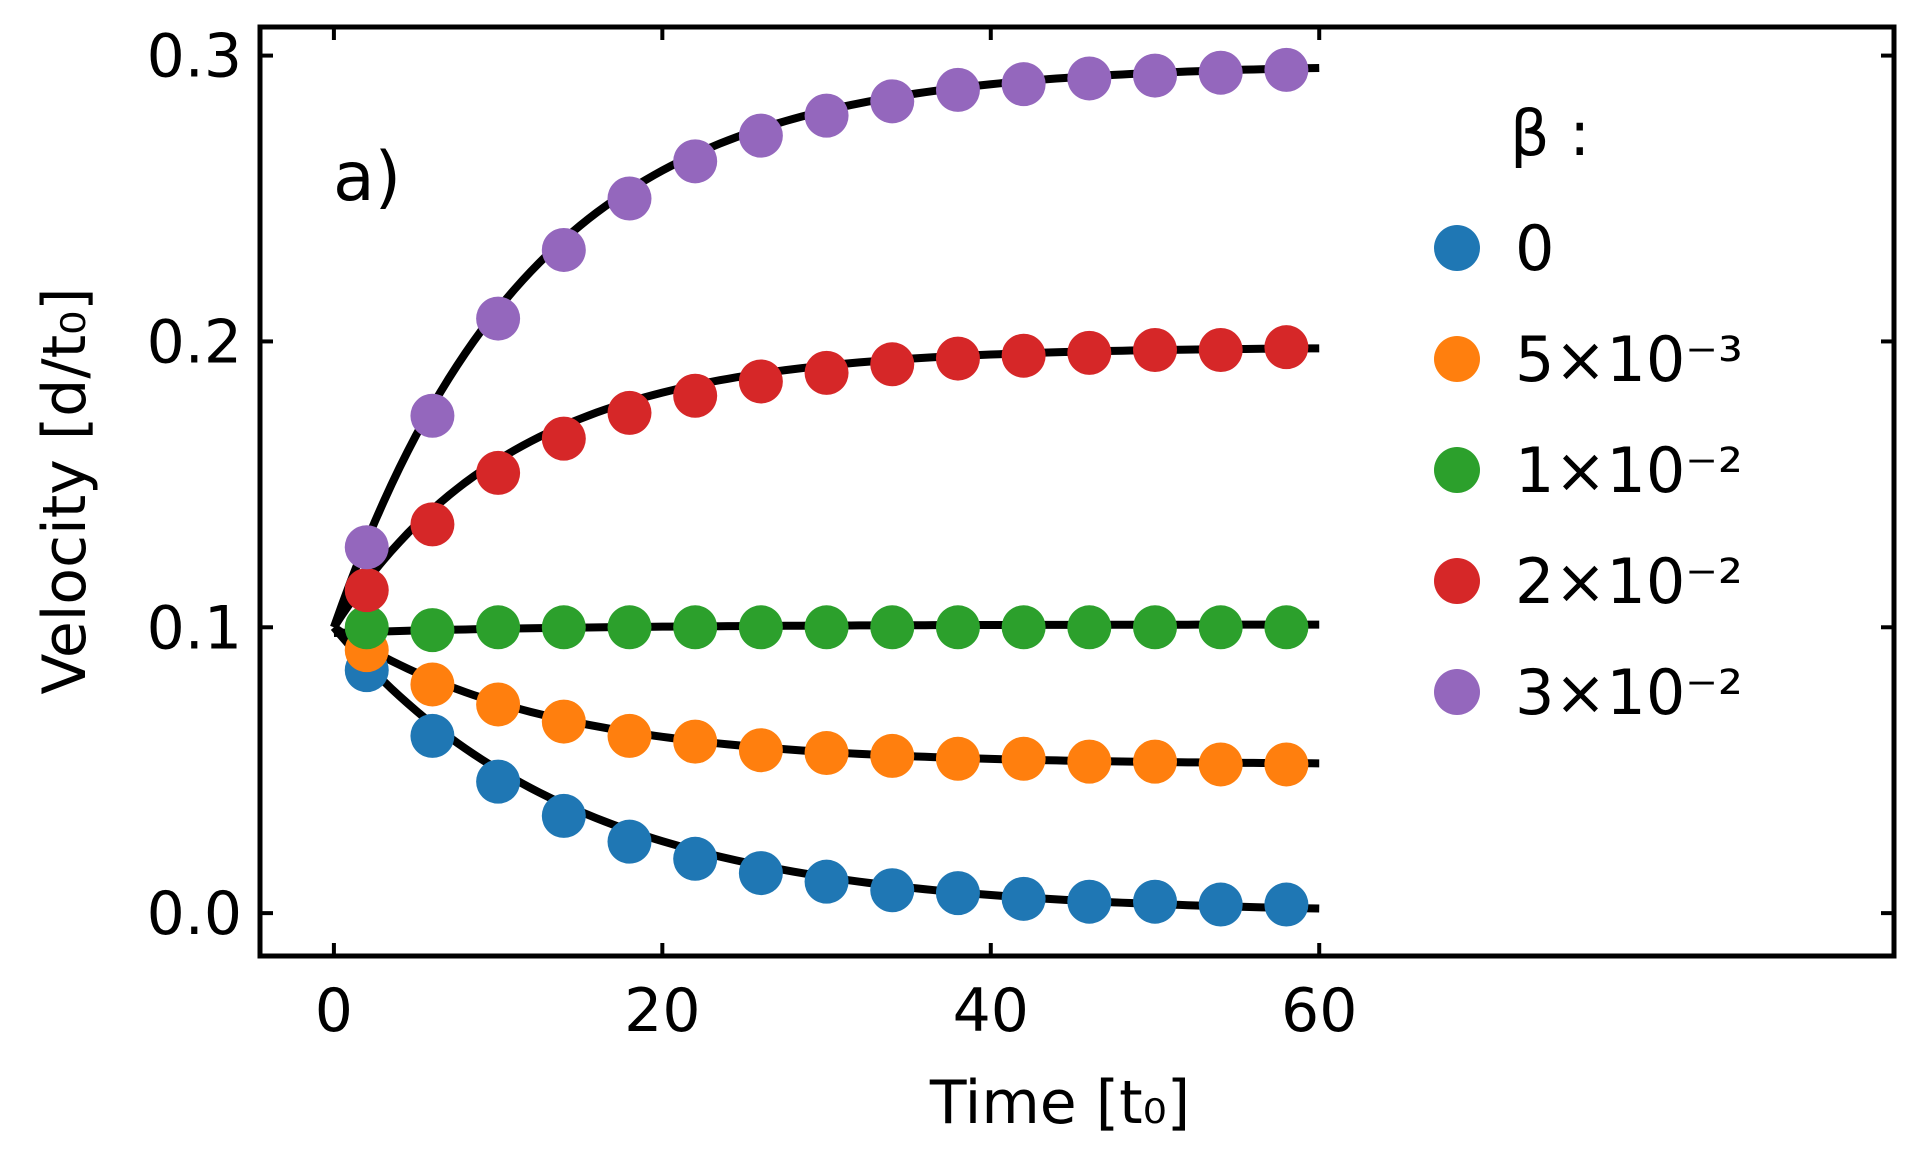 The image size is (1915, 1161). What do you see at coordinates (194, 342) in the screenshot?
I see `y-tick-label: 0.2` at bounding box center [194, 342].